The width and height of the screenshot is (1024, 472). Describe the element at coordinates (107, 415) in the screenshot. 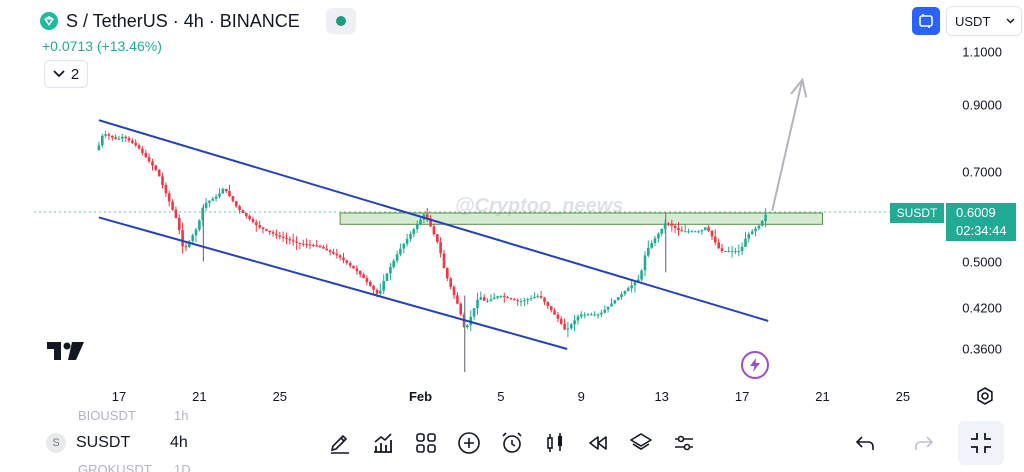

I see `peek-symbol-above: BIOUSDT` at that location.